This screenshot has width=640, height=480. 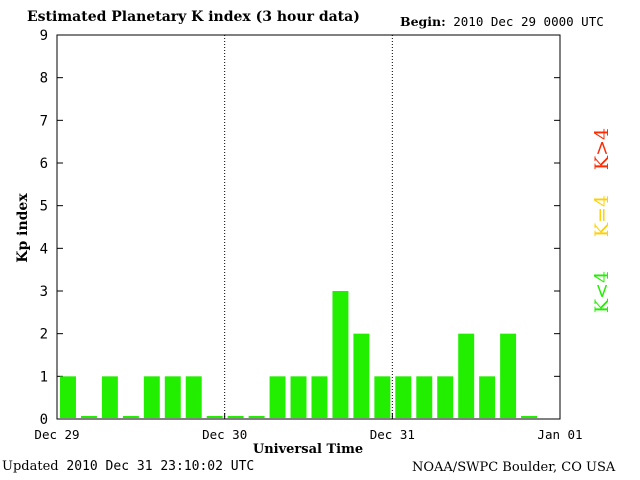 I want to click on y-tick-label: 5, so click(x=44, y=207).